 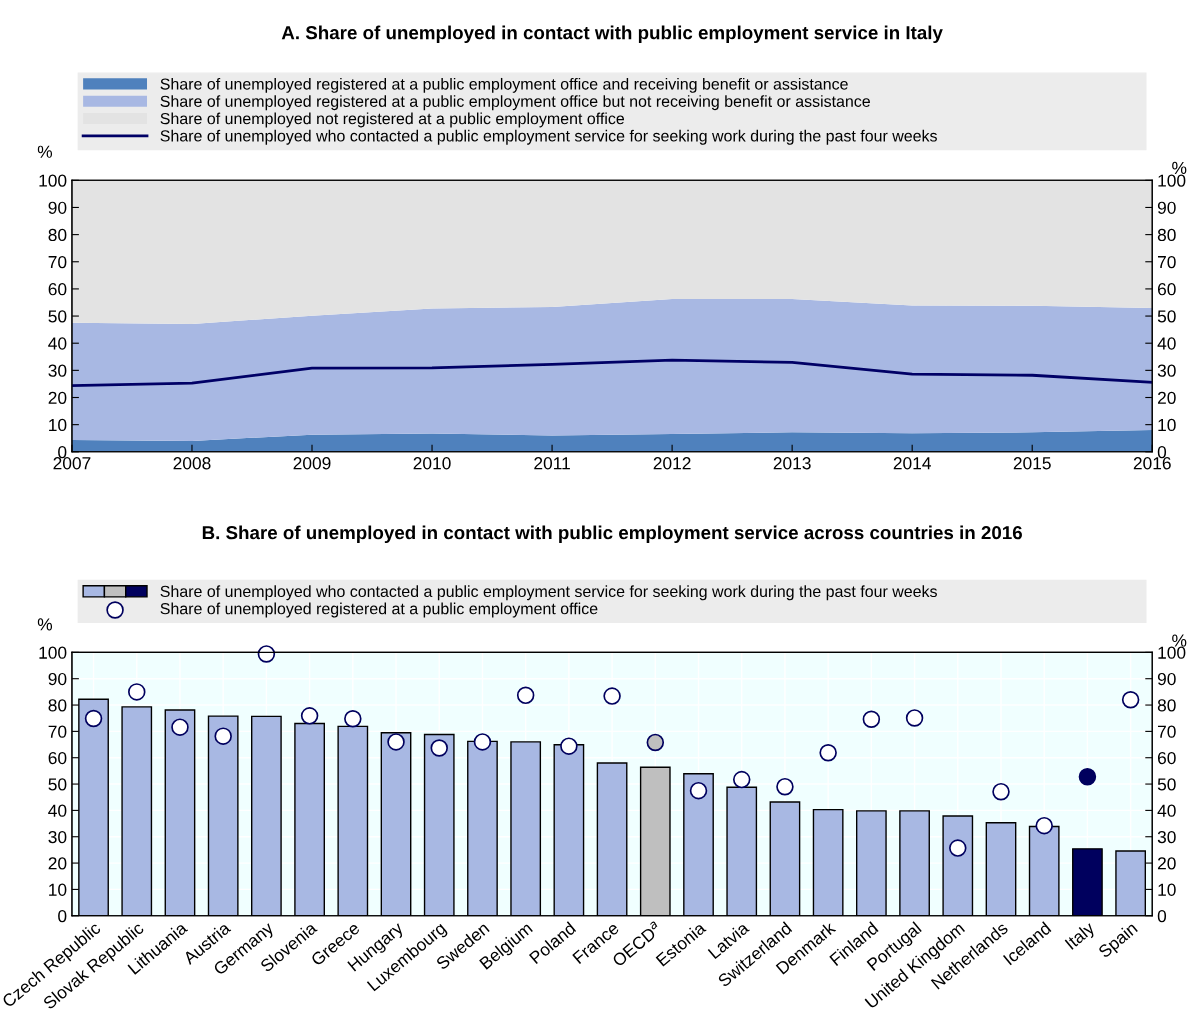 What do you see at coordinates (1152, 463) in the screenshot?
I see `x-tick-label: 2016` at bounding box center [1152, 463].